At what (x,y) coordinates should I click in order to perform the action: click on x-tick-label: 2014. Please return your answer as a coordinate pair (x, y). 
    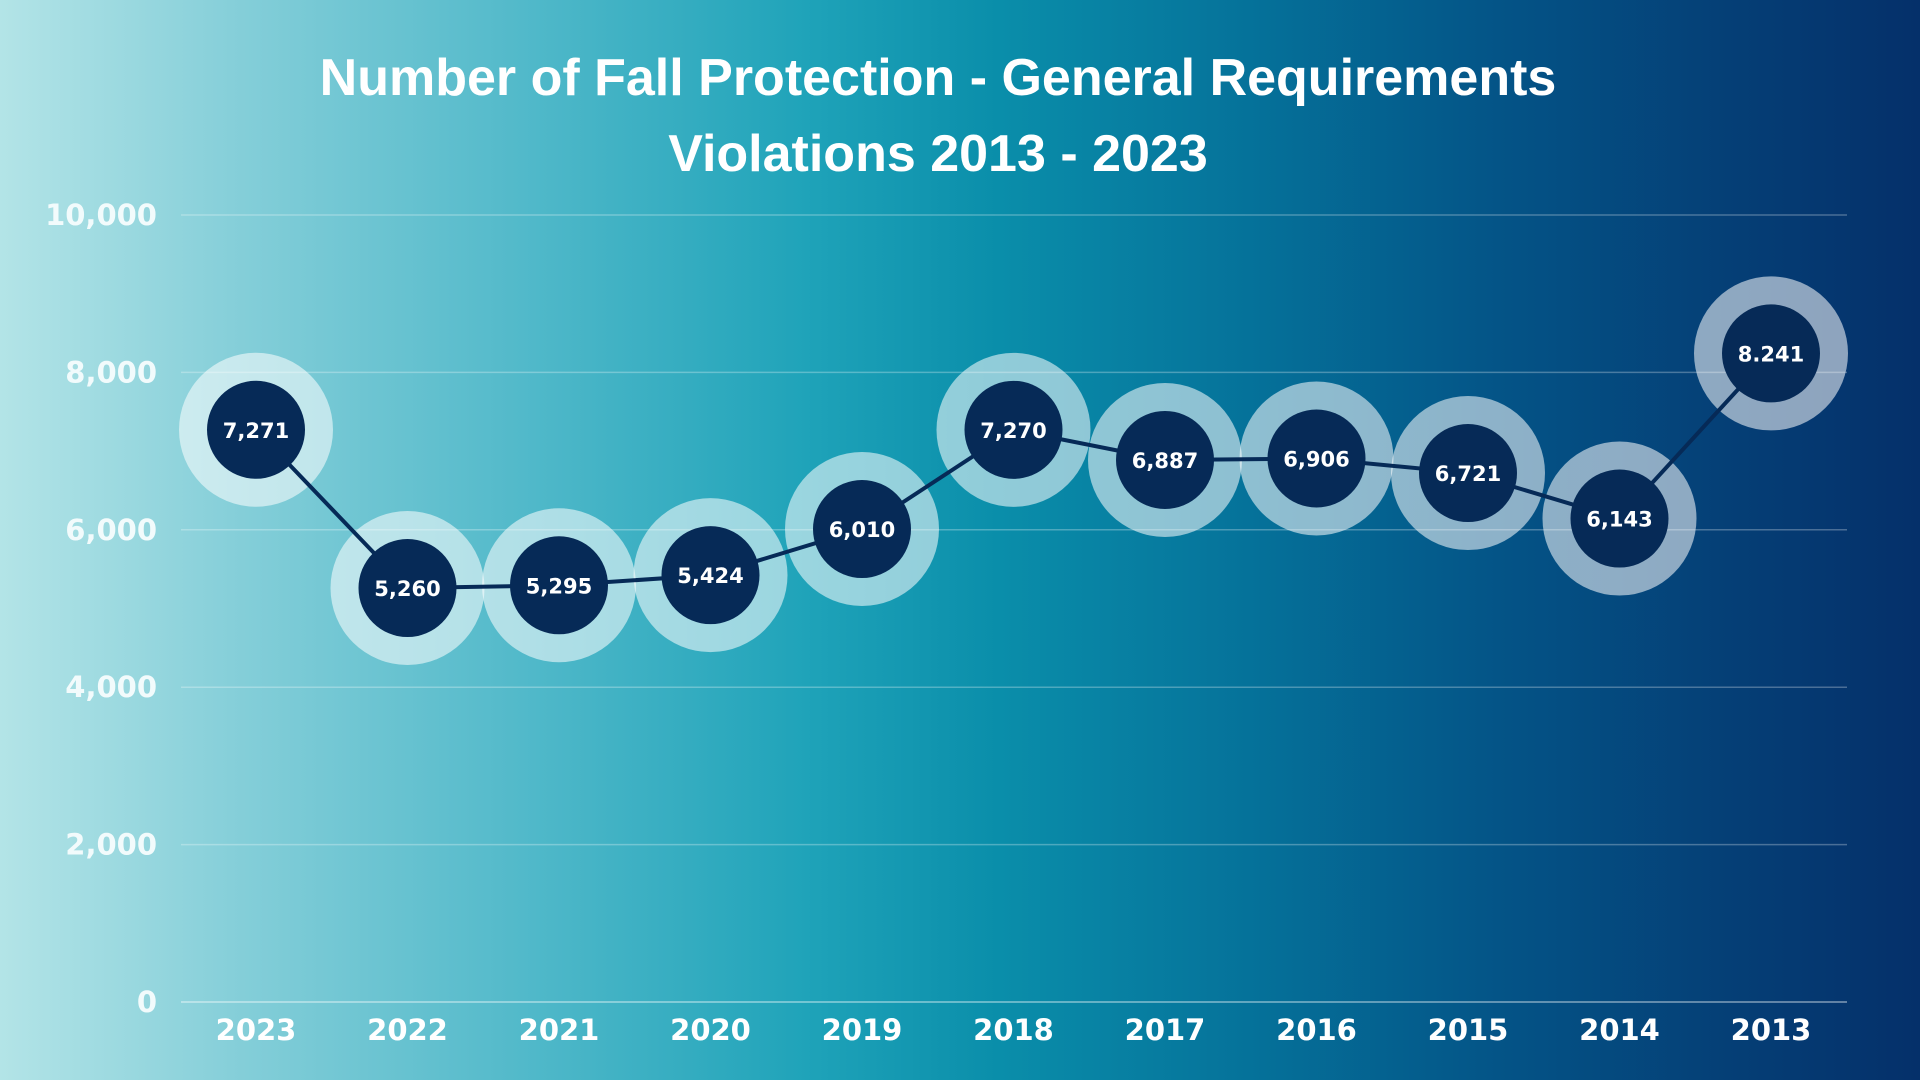
    Looking at the image, I should click on (1619, 1030).